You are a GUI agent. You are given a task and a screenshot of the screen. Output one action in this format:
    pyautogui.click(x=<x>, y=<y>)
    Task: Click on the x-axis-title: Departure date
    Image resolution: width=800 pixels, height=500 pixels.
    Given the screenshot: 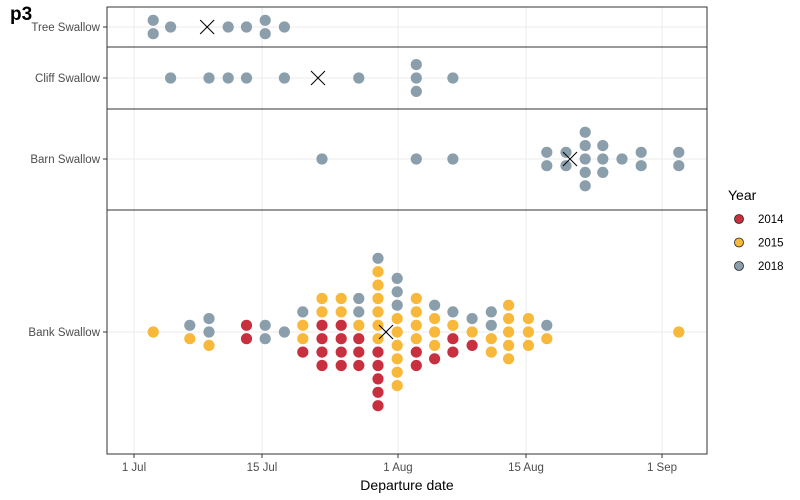 What is the action you would take?
    pyautogui.click(x=407, y=485)
    